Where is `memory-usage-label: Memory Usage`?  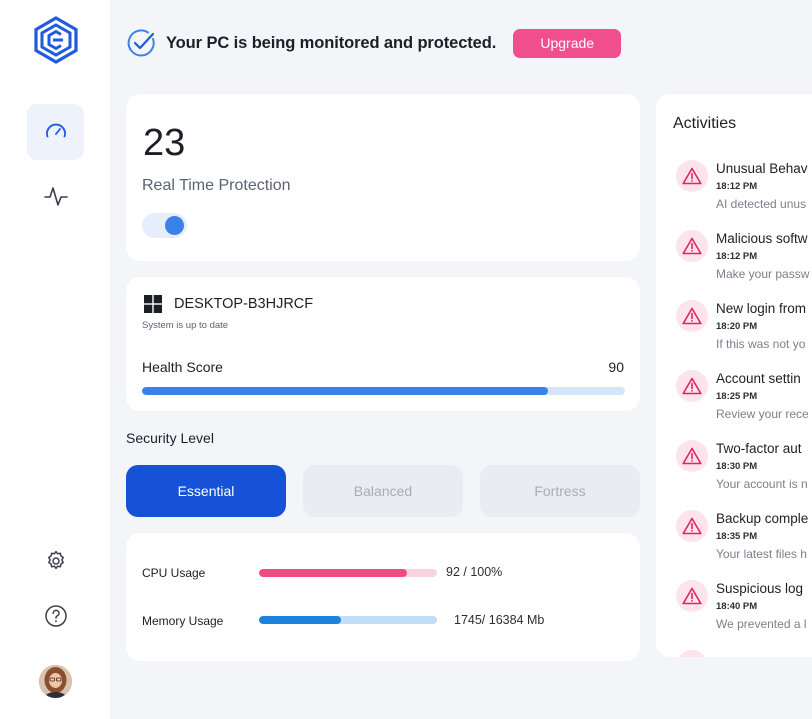 memory-usage-label: Memory Usage is located at coordinates (183, 621).